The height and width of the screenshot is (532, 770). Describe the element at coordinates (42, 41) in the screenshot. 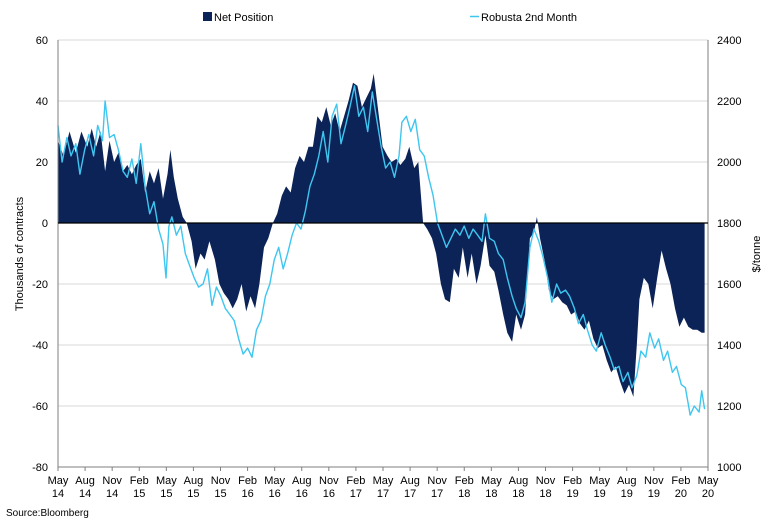

I see `left-tick-label: 60` at that location.